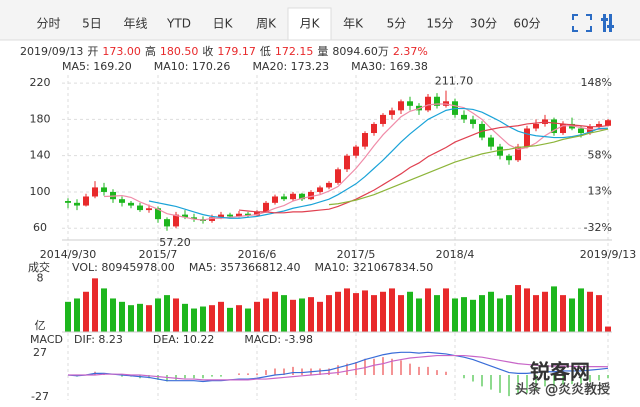  What do you see at coordinates (68, 254) in the screenshot?
I see `x-tick-label: 2014/9/30` at bounding box center [68, 254].